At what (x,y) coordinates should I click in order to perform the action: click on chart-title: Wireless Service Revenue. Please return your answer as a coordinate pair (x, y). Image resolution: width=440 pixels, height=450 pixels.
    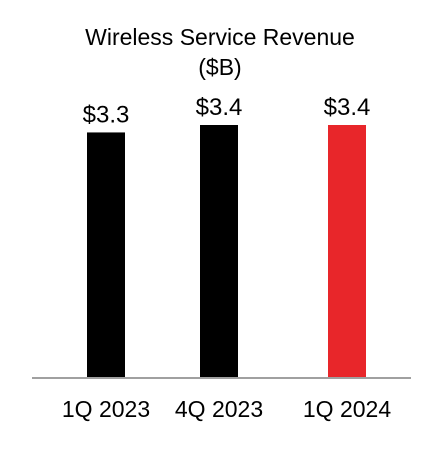
    Looking at the image, I should click on (220, 37).